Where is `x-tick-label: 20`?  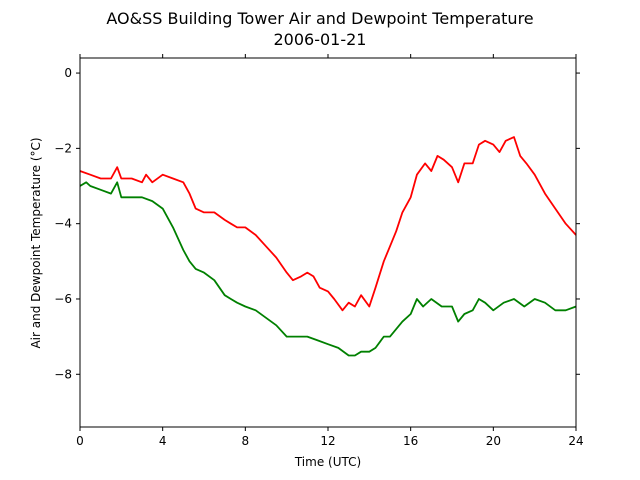 x-tick-label: 20 is located at coordinates (493, 441).